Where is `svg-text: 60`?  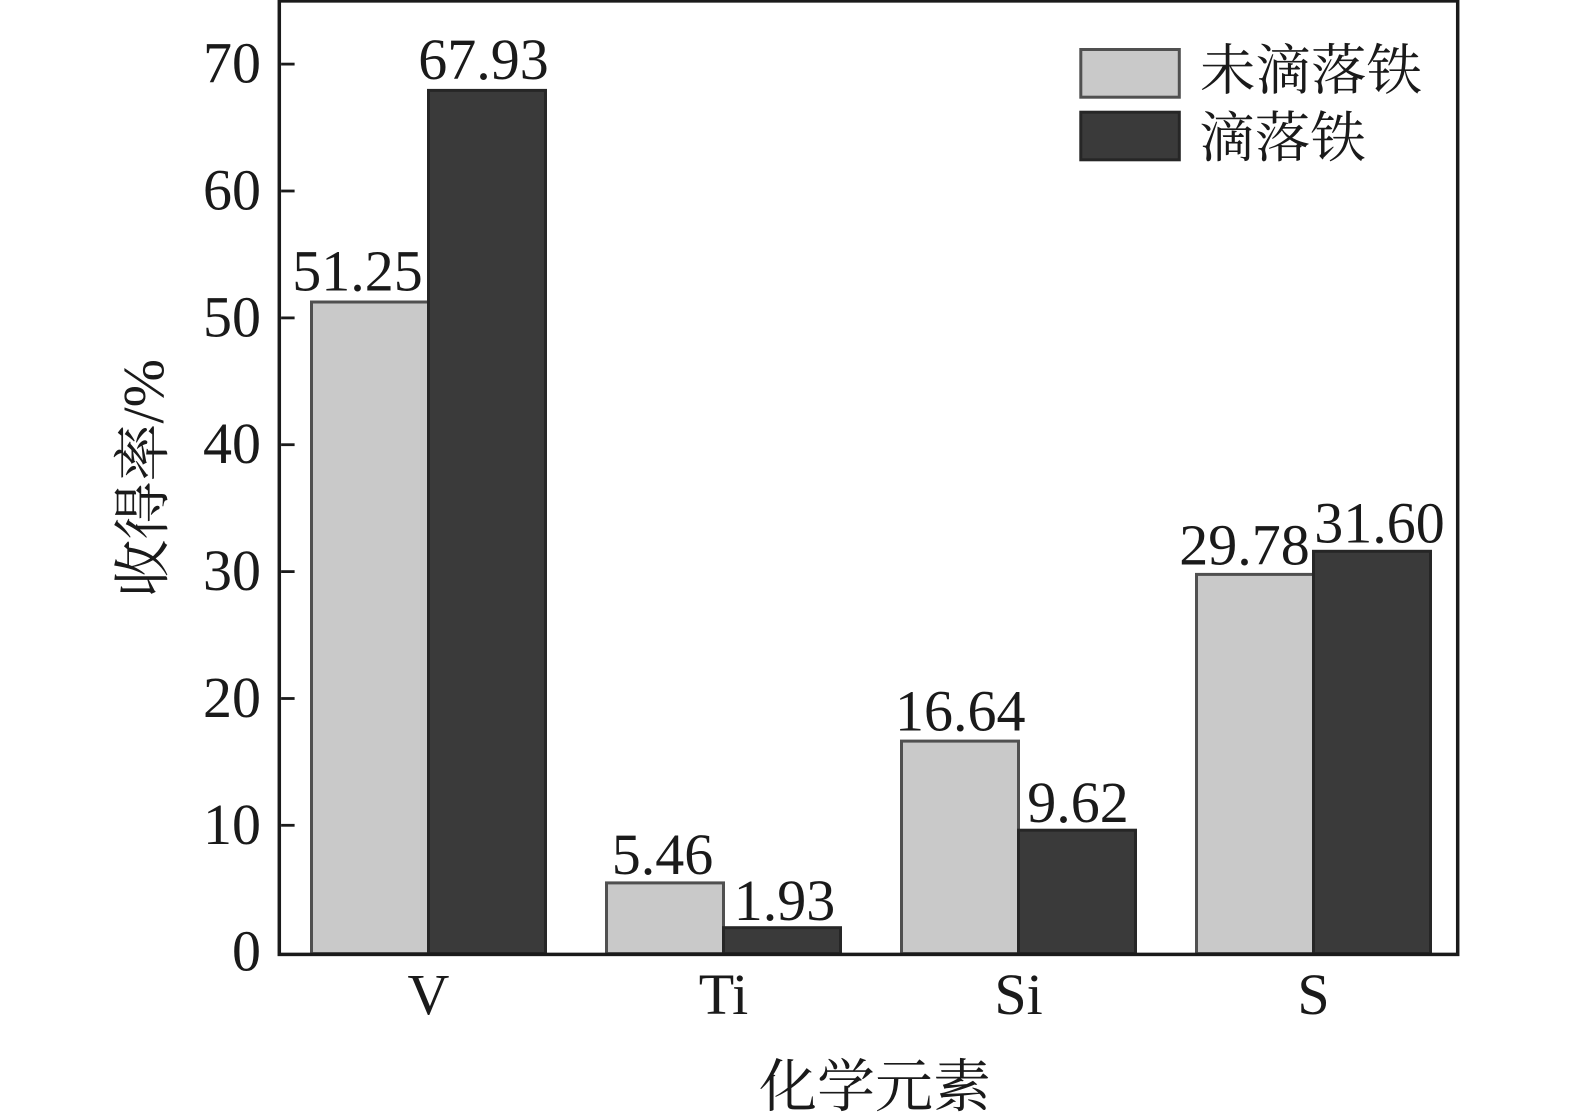 svg-text: 60 is located at coordinates (232, 190).